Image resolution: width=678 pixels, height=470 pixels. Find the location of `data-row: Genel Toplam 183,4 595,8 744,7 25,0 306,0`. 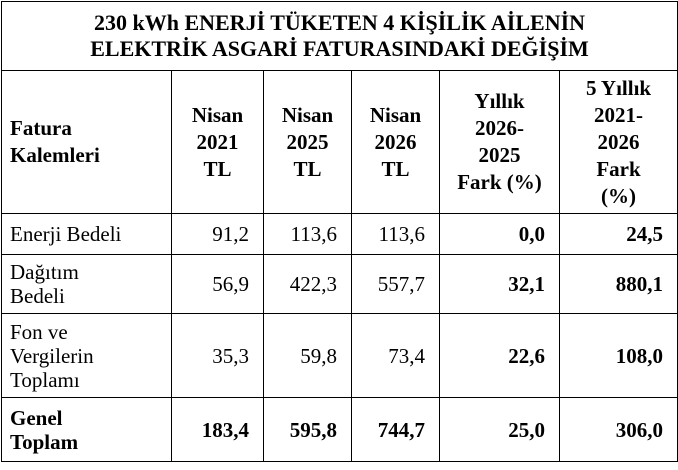

data-row: Genel Toplam 183,4 595,8 744,7 25,0 306,0 is located at coordinates (339, 429).